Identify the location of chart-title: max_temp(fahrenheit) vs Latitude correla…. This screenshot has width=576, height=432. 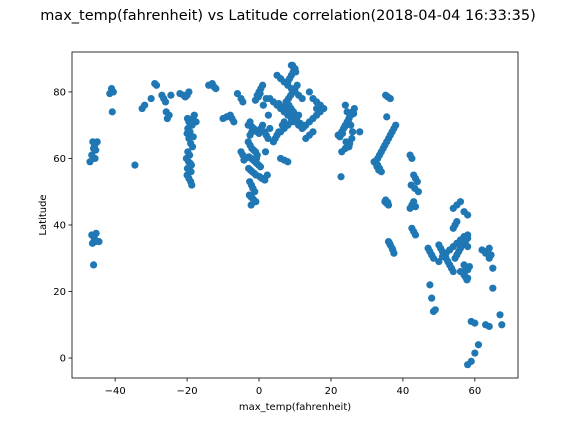
(288, 16).